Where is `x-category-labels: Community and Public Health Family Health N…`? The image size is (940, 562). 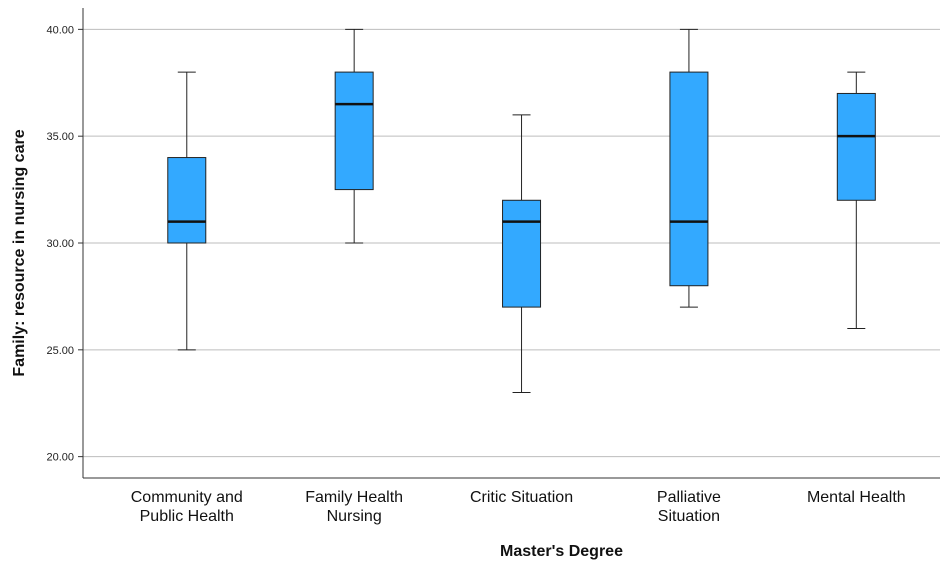 x-category-labels: Community and Public Health Family Health N… is located at coordinates (518, 507).